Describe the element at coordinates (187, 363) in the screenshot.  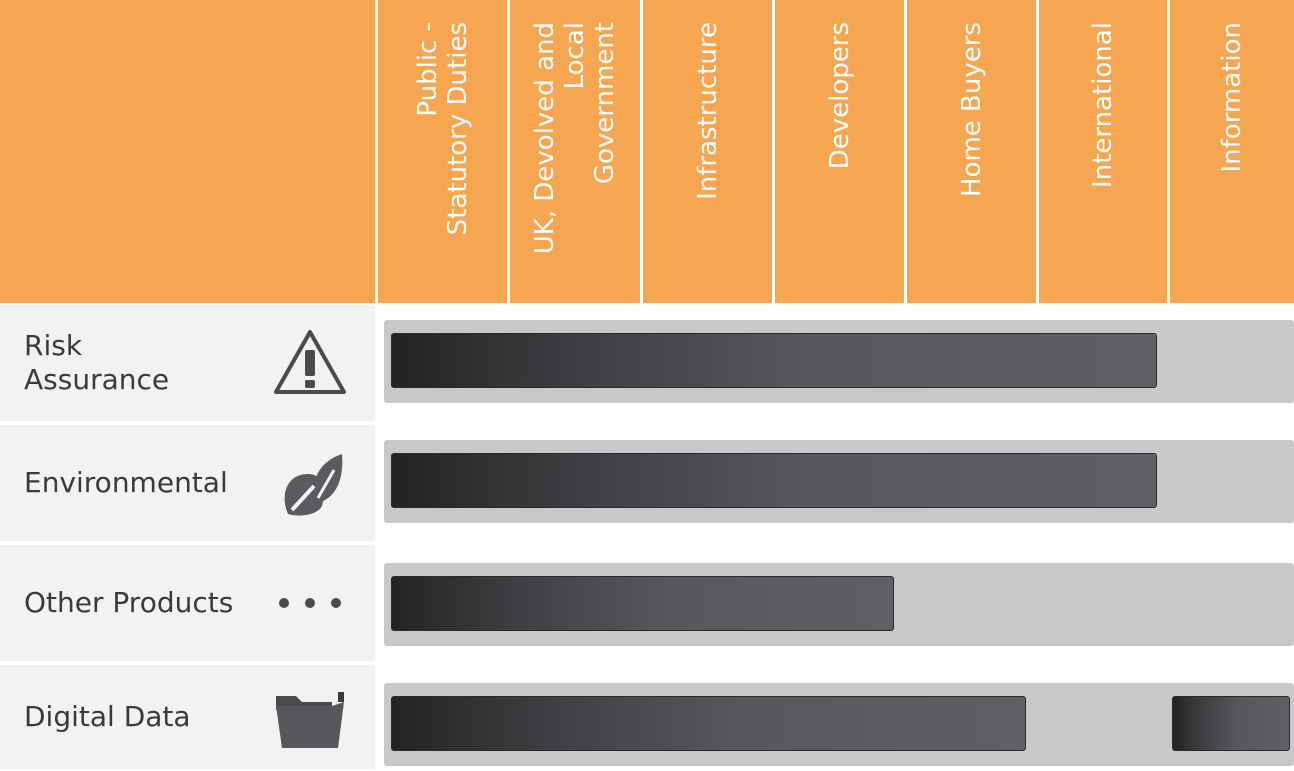
I see `row-label-cell: Risk Assurance` at that location.